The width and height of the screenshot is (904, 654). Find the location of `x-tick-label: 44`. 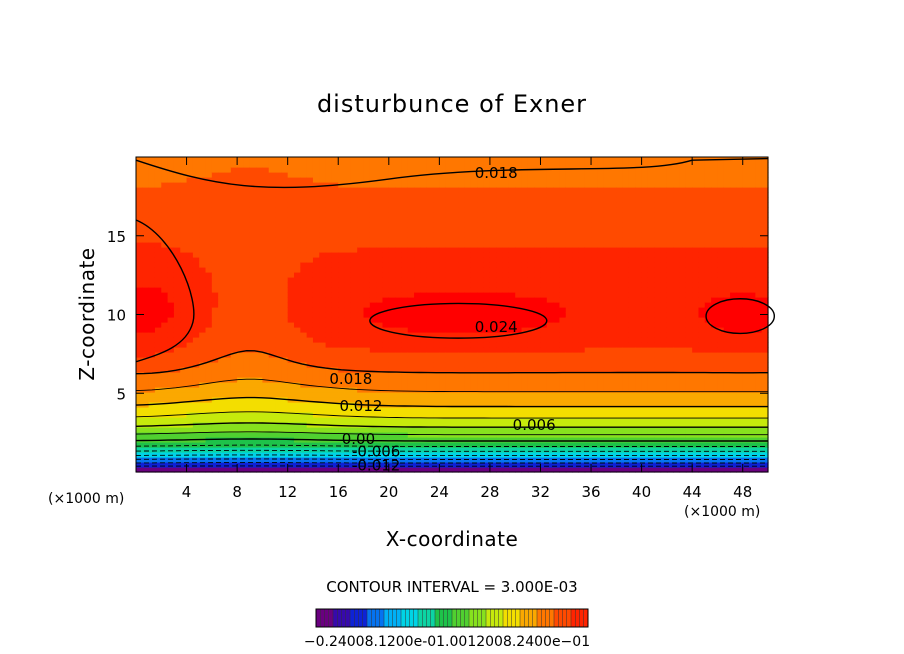

x-tick-label: 44 is located at coordinates (692, 492).